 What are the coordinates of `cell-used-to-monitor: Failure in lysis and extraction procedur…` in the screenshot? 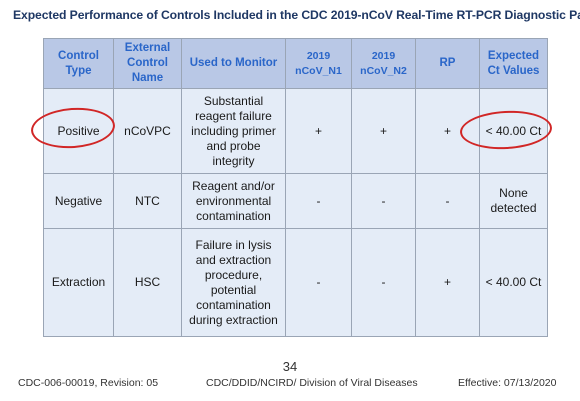 It's located at (233, 282).